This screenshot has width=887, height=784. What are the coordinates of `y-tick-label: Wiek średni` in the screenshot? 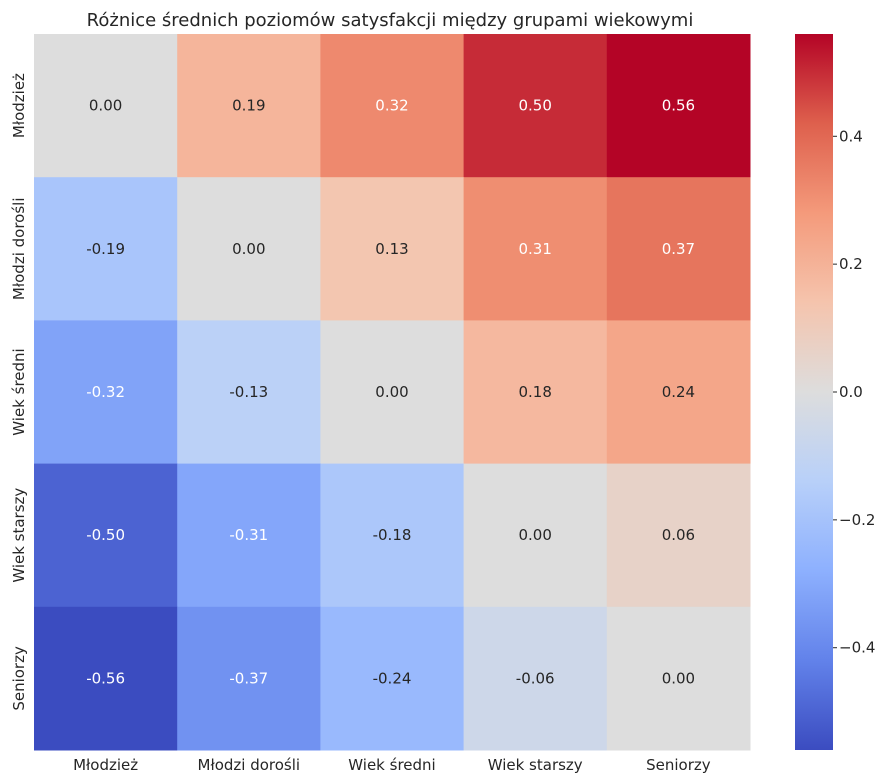 It's located at (19, 391).